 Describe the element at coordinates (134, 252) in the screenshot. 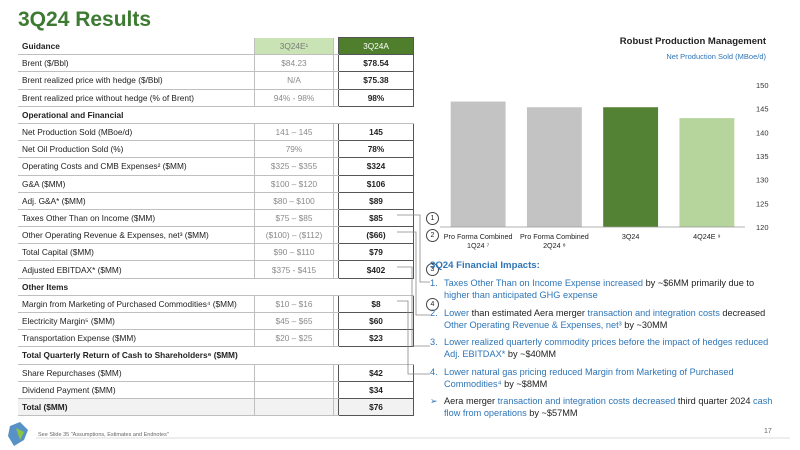

I see `row-label: Total Capital ($MM)` at that location.